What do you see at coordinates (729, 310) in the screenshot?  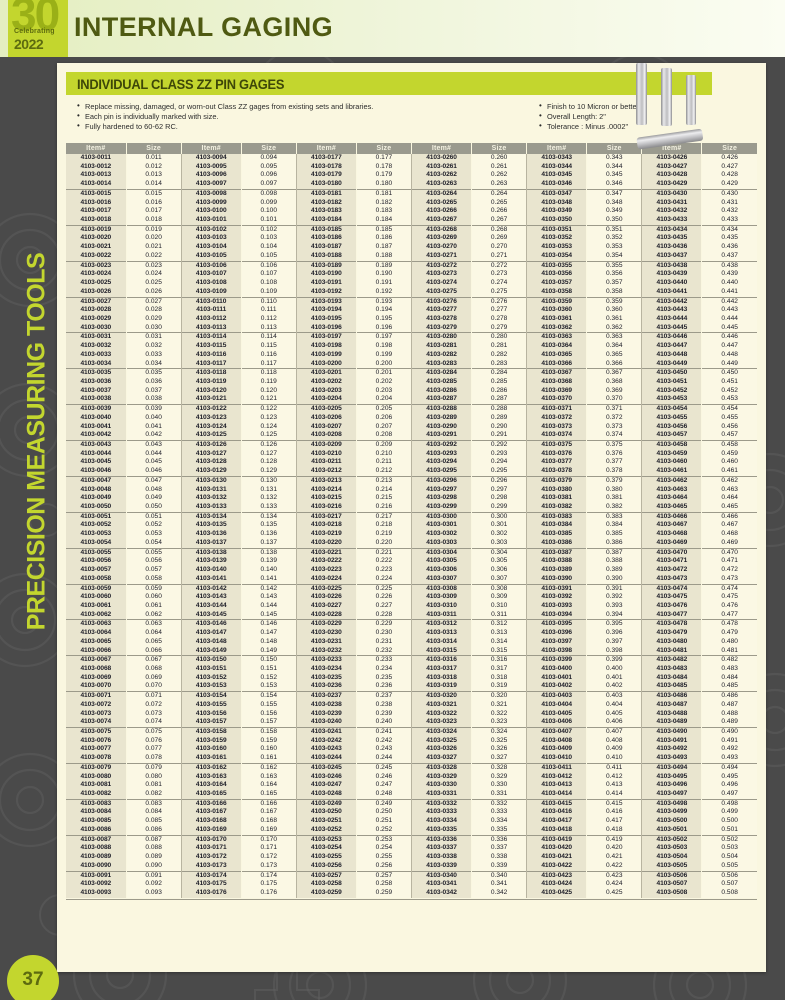 I see `cell-size: 0.443` at bounding box center [729, 310].